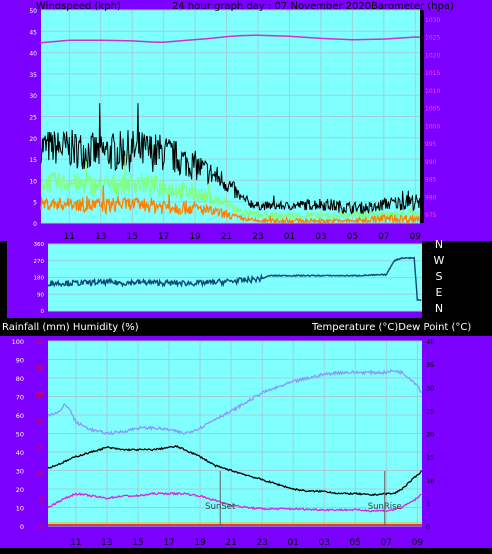 This screenshot has height=554, width=492. Describe the element at coordinates (432, 126) in the screenshot. I see `barometer-tick-label: 1000` at that location.